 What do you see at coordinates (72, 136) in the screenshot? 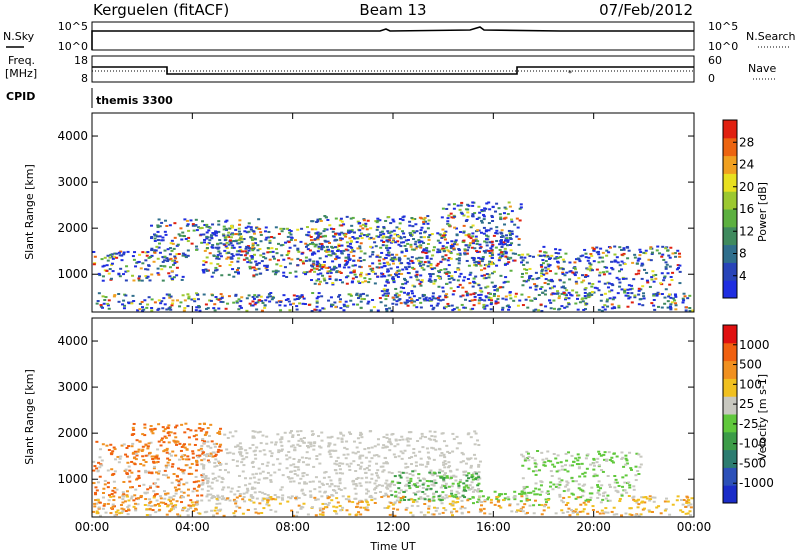
I see `y-tick-label: 4000` at bounding box center [72, 136].